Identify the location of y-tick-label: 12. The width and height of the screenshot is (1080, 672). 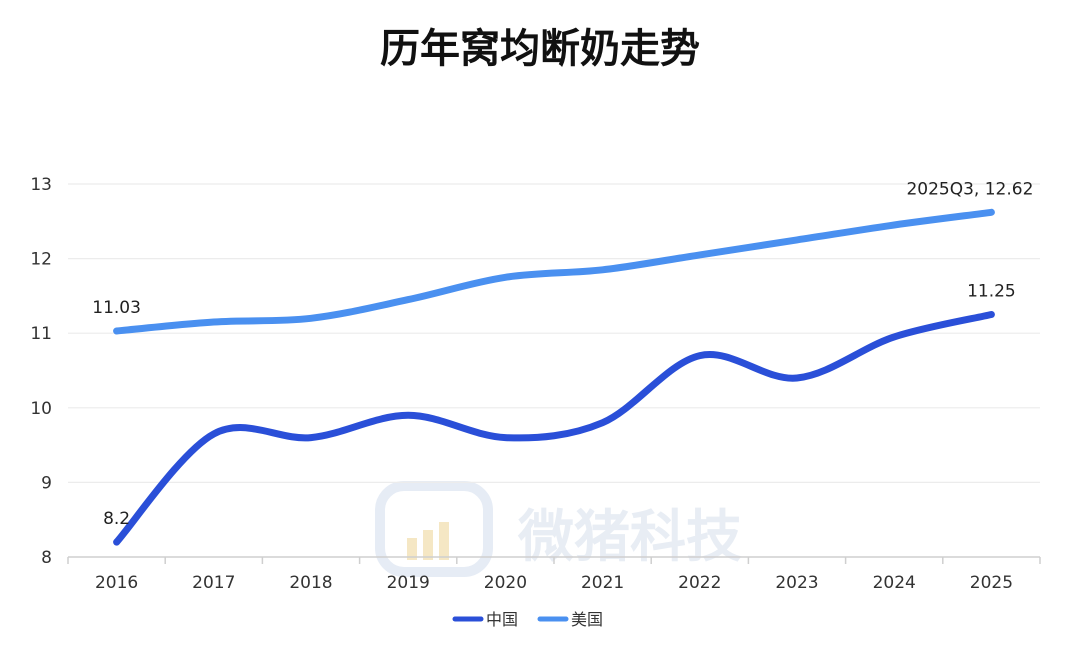
(41, 260).